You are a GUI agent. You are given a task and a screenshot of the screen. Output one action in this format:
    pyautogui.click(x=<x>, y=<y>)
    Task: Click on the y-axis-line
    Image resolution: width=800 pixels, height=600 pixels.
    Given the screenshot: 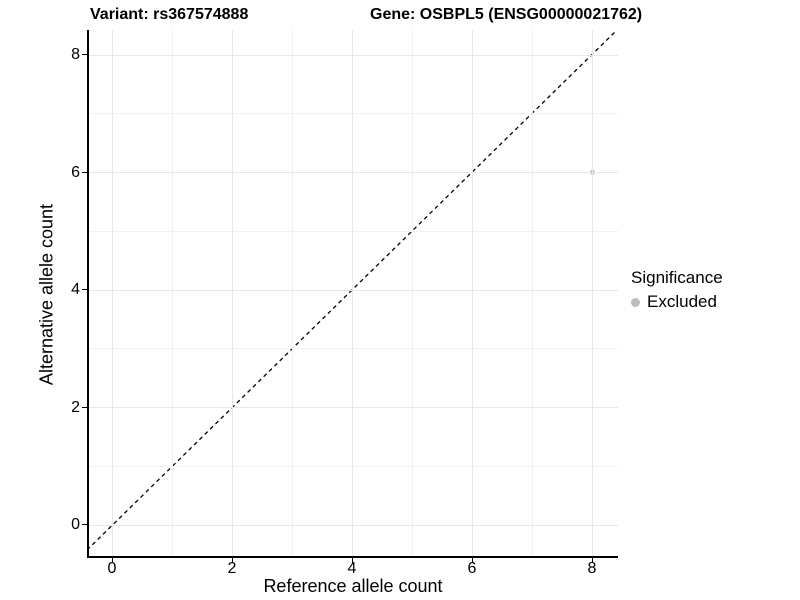 What is the action you would take?
    pyautogui.click(x=88, y=294)
    